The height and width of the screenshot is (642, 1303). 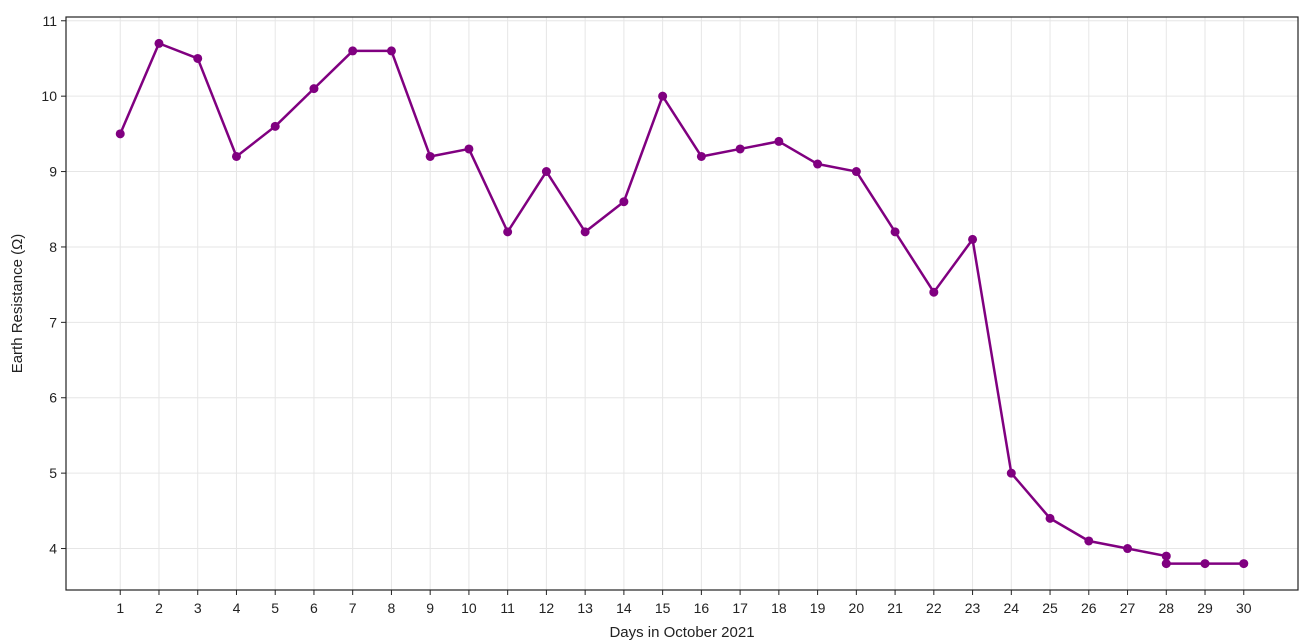 I want to click on x-tick-label: 23, so click(x=973, y=608).